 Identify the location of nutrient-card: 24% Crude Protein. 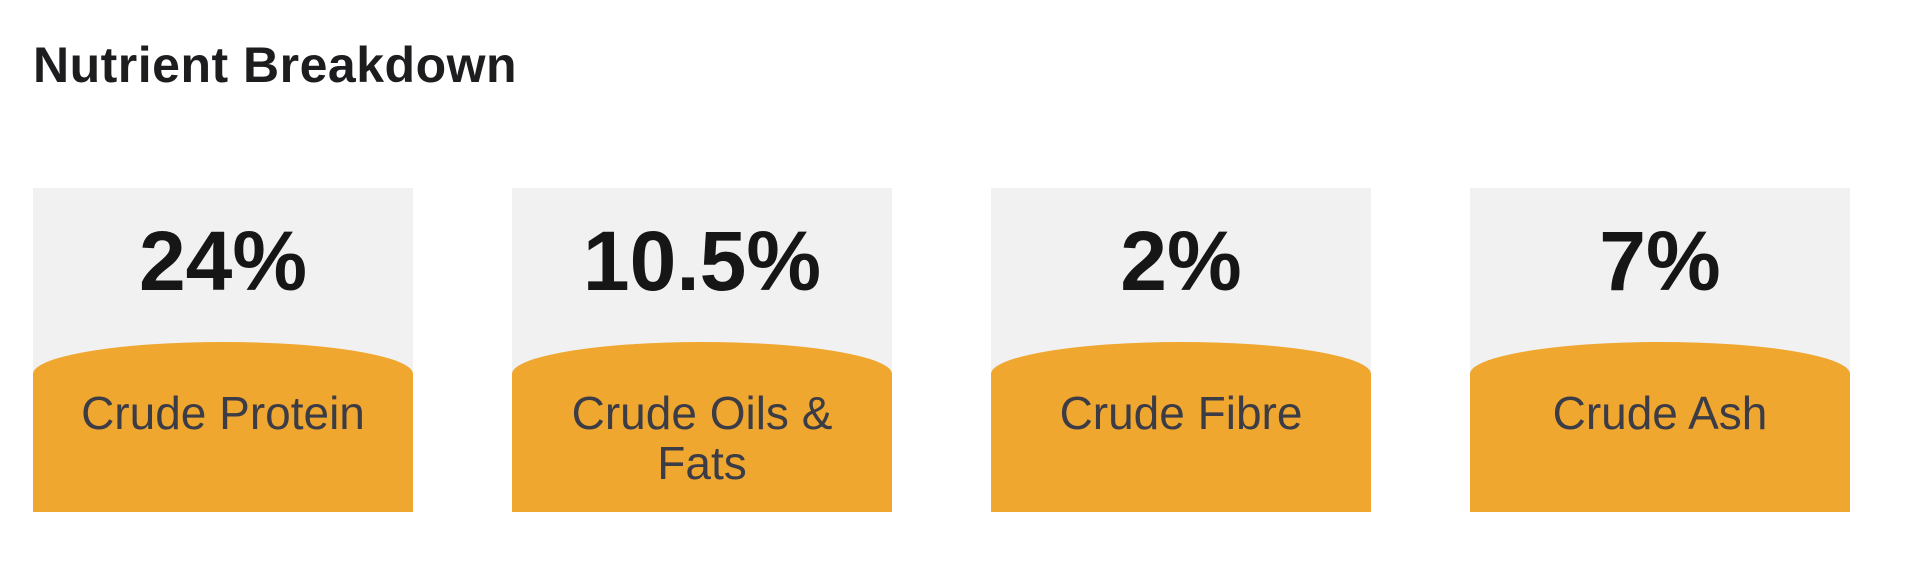
(223, 350).